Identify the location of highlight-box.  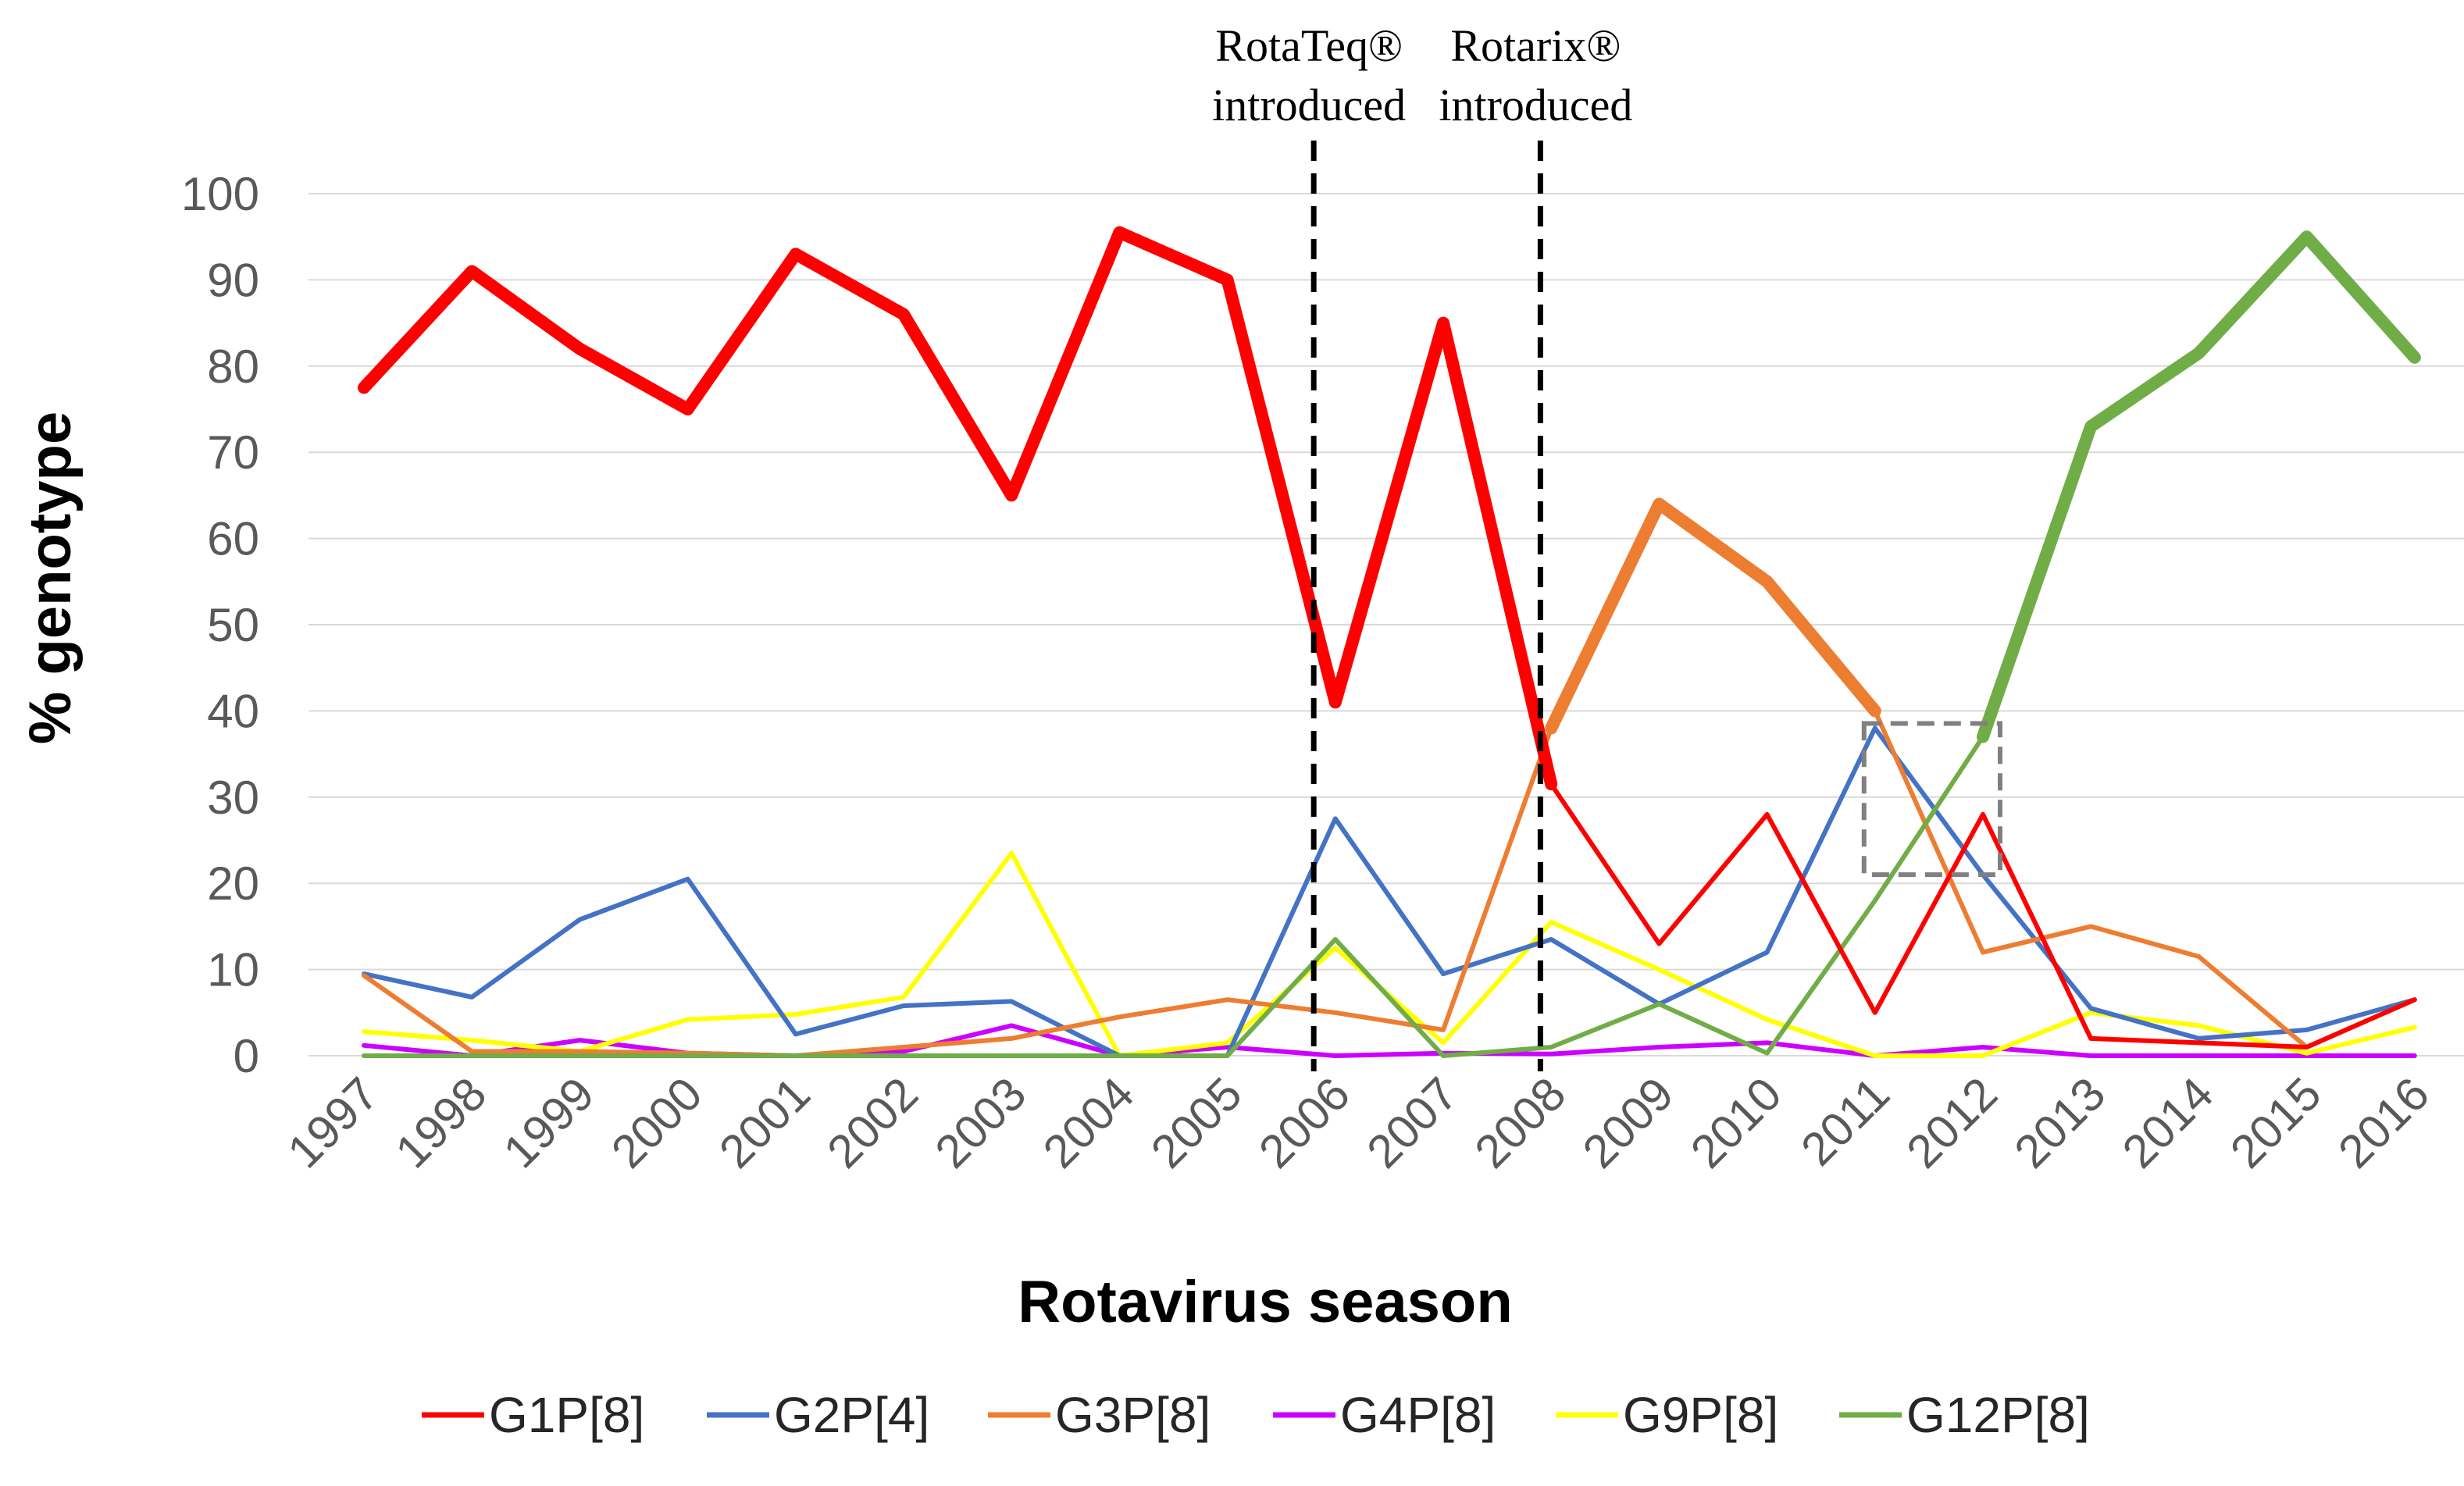
(1932, 799).